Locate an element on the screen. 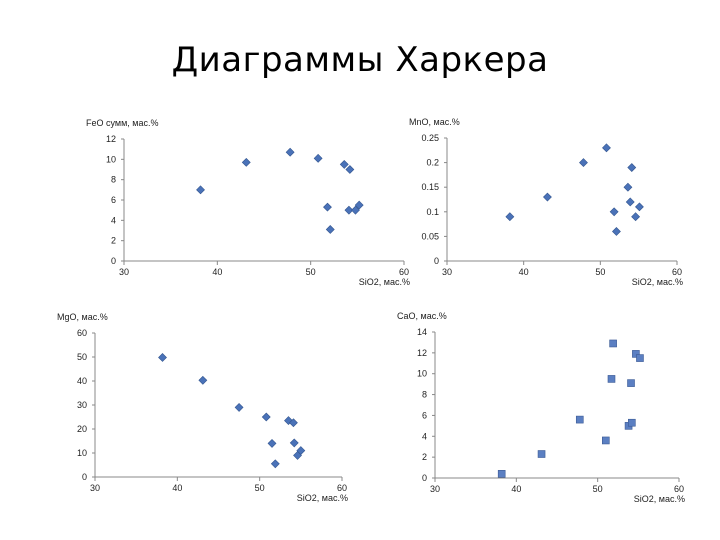 This screenshot has width=720, height=540. y-tick-label: 0.25 is located at coordinates (430, 138).